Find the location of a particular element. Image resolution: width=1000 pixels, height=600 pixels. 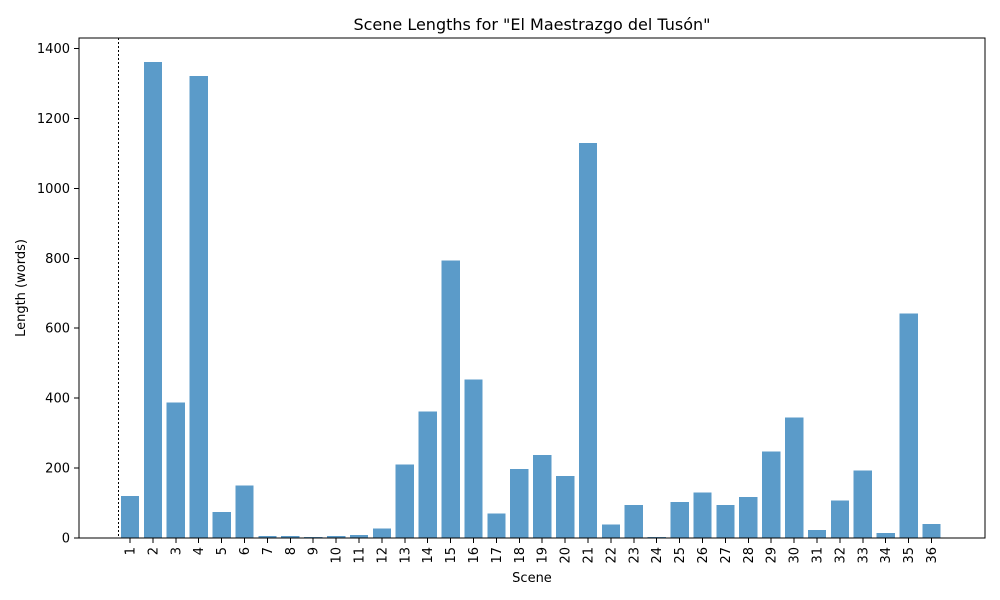

x-tick-label: 17 is located at coordinates (497, 555).